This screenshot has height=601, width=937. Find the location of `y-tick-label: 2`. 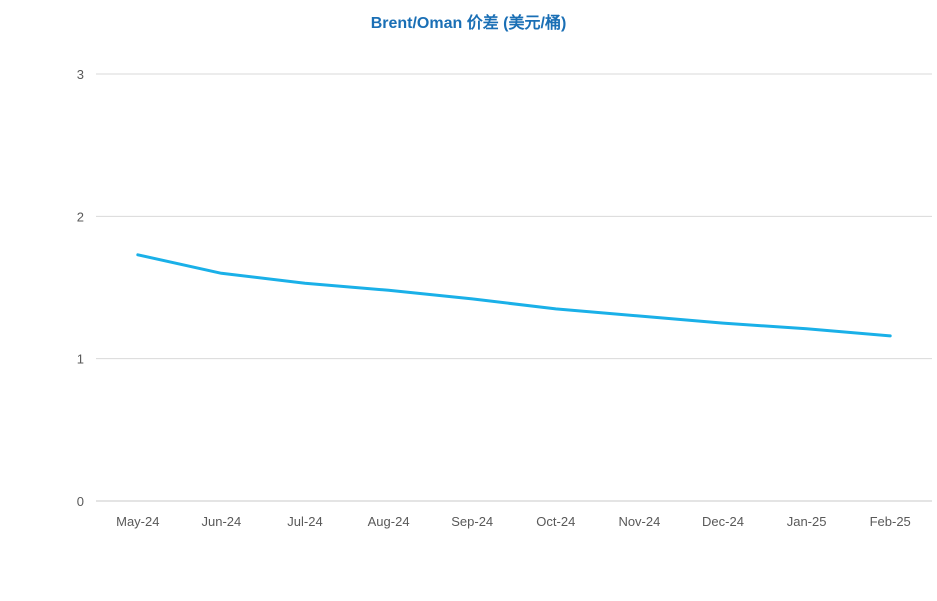

y-tick-label: 2 is located at coordinates (80, 216).